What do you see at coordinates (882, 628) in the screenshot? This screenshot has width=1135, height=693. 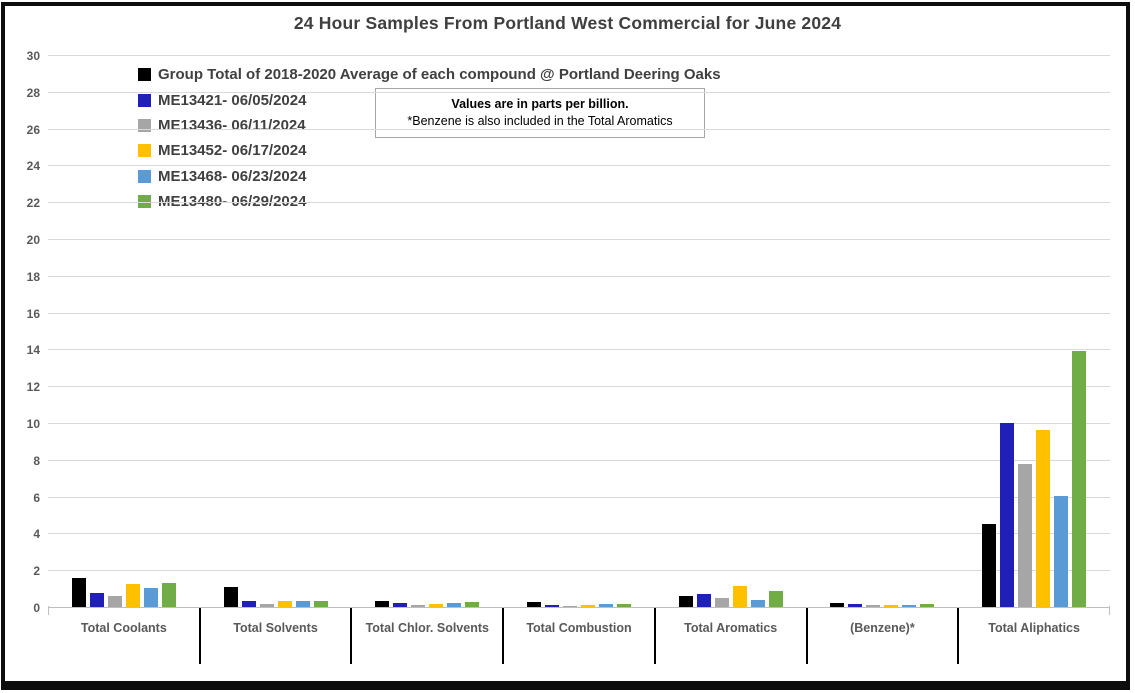 I see `x-category-label: (Benzene)*` at bounding box center [882, 628].